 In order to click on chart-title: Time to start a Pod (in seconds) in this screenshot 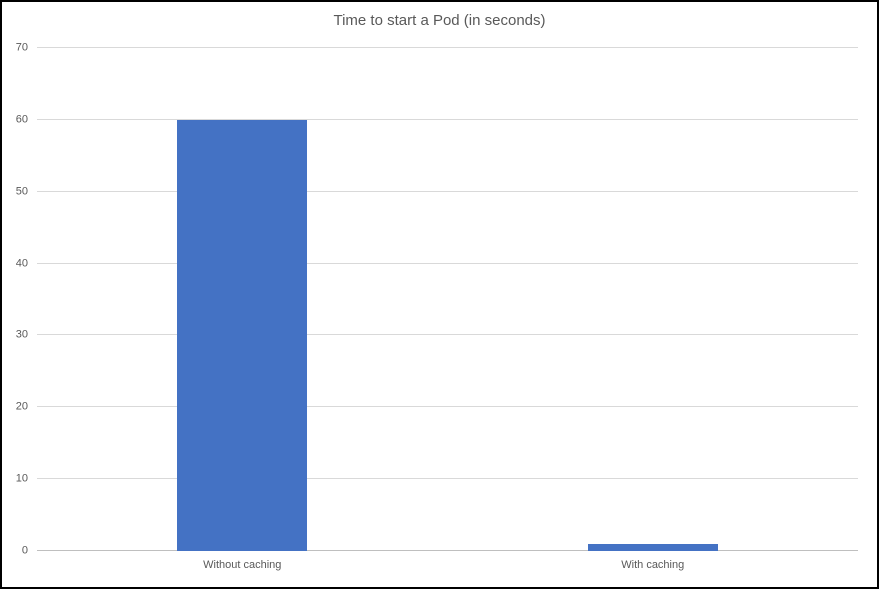, I will do `click(439, 20)`.